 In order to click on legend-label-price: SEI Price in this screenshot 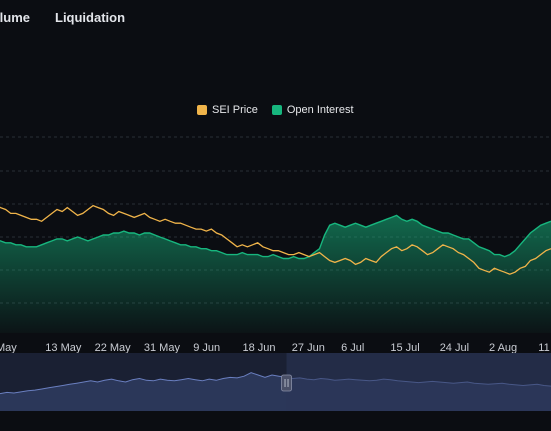, I will do `click(235, 110)`.